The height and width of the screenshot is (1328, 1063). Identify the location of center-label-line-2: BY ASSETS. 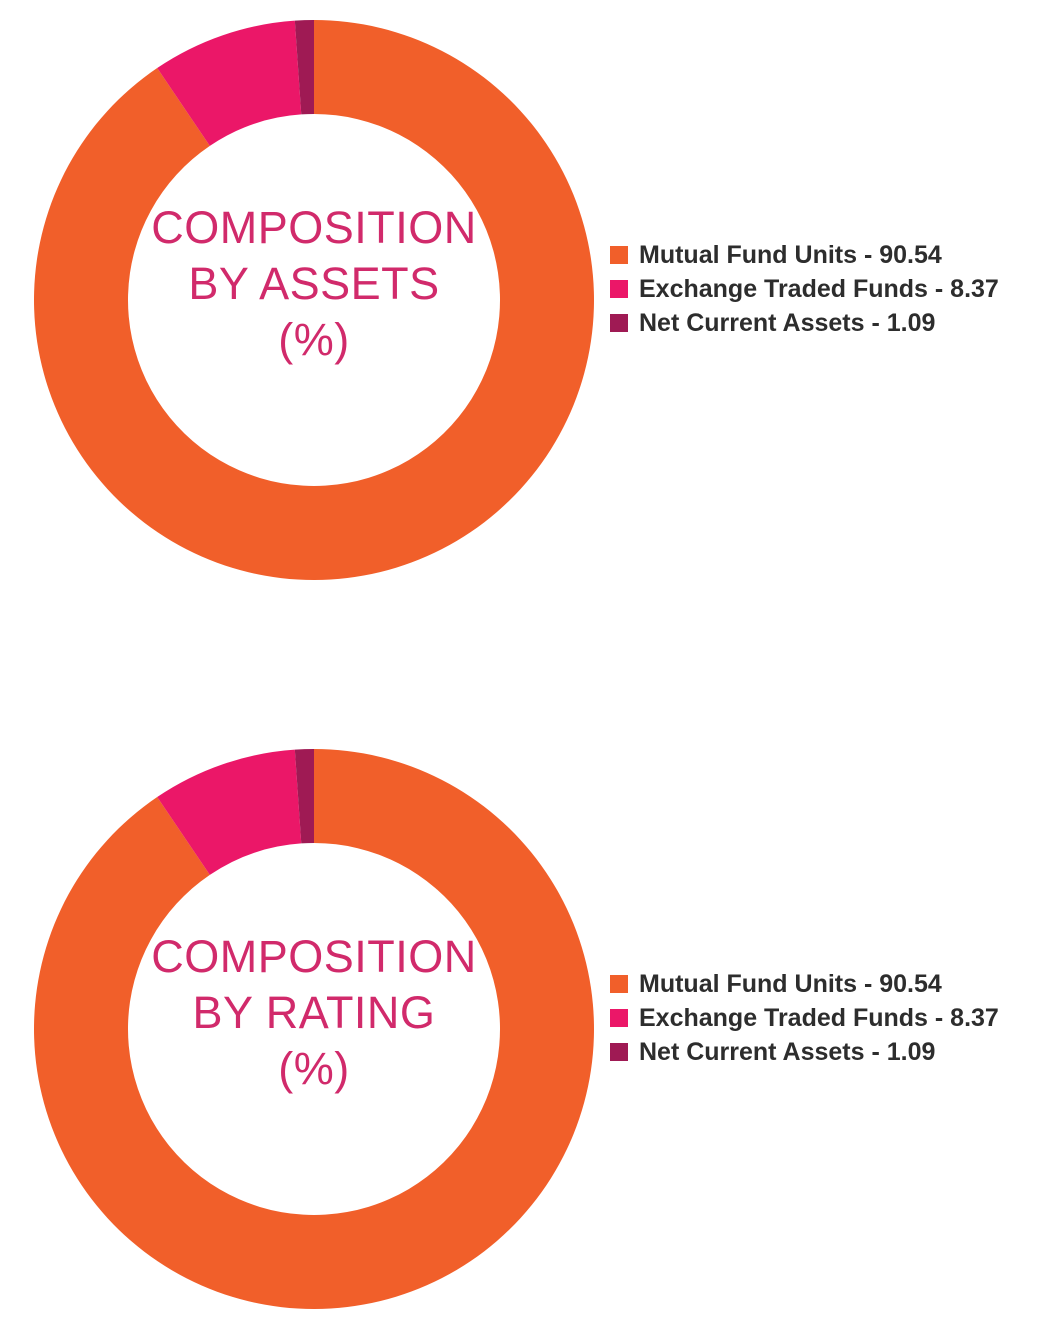
(314, 283).